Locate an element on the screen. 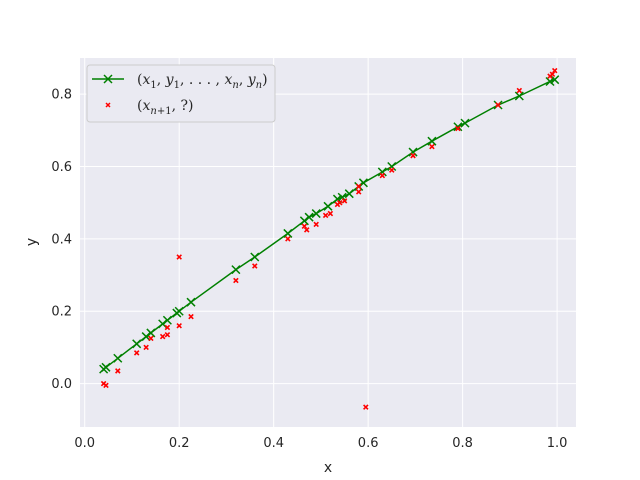 This screenshot has height=480, width=640. legend: (x1, y1, . . . , xn, yn) (xn+1, ?) is located at coordinates (181, 93).